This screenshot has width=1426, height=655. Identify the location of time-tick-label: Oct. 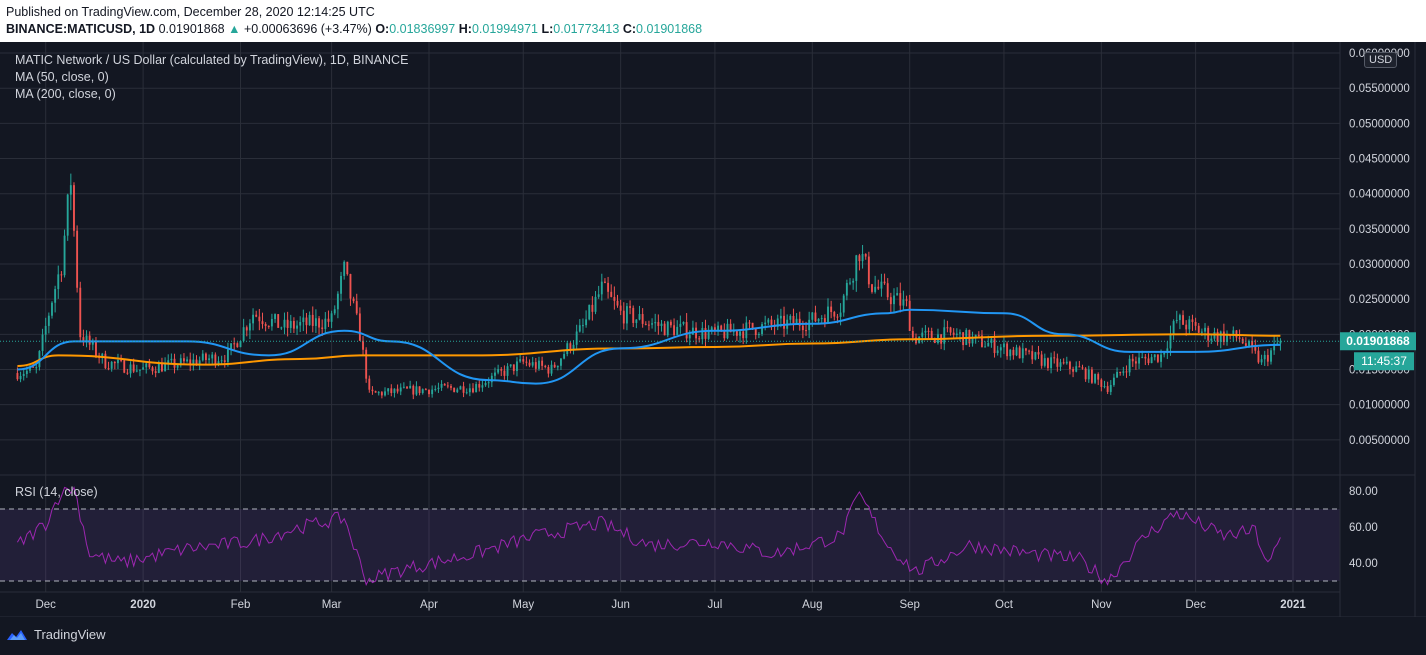
(1004, 605).